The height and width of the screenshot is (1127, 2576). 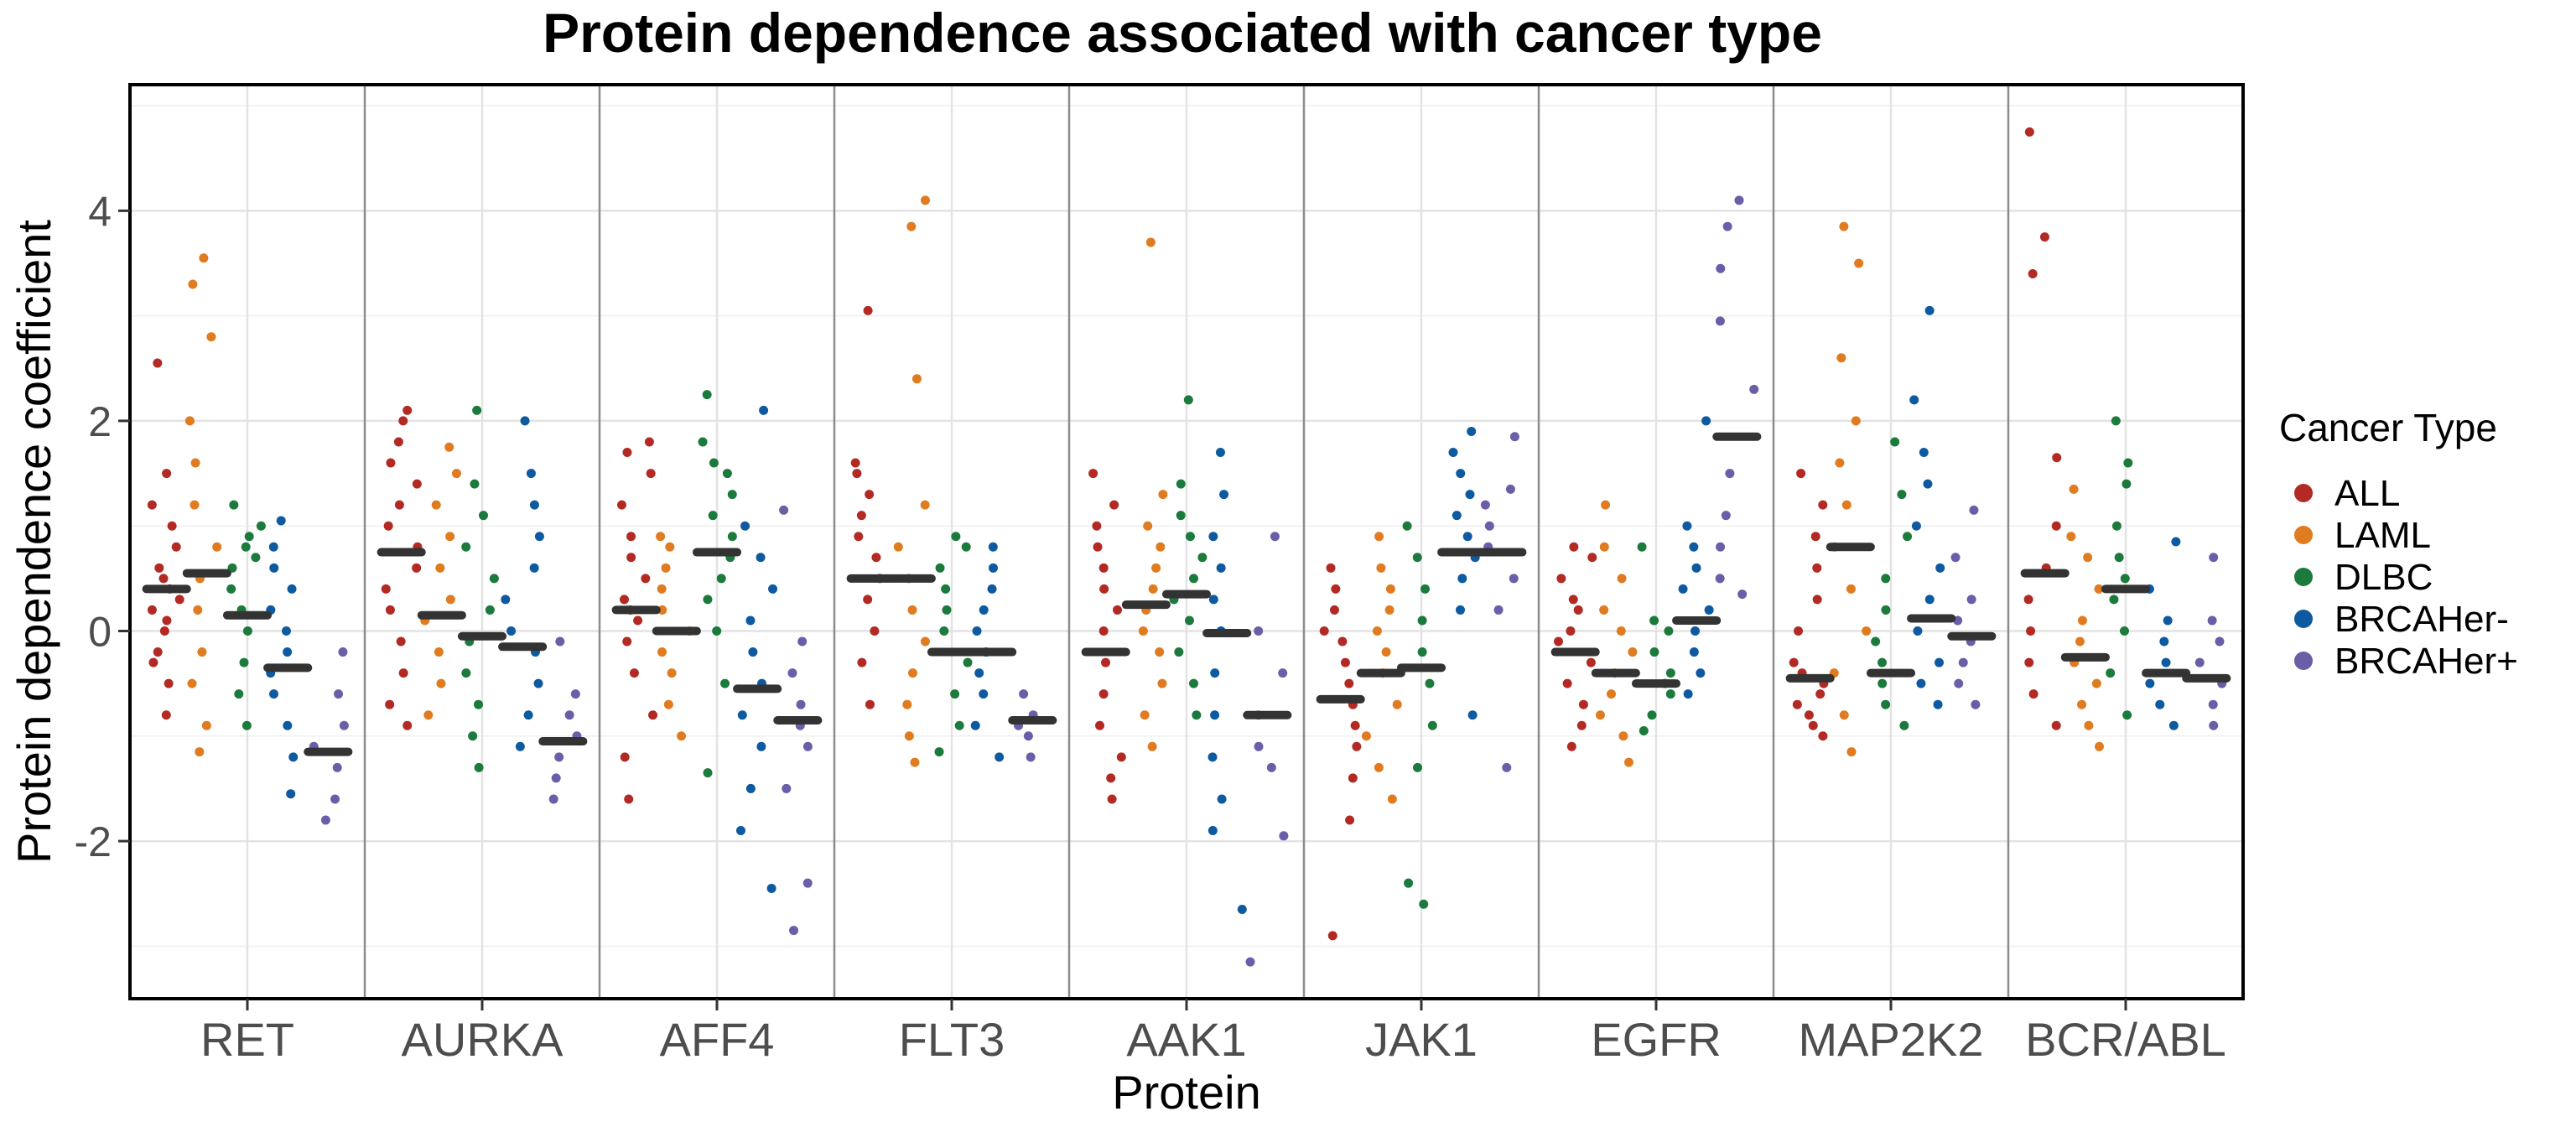 I want to click on legend-swatch, so click(x=2303, y=535).